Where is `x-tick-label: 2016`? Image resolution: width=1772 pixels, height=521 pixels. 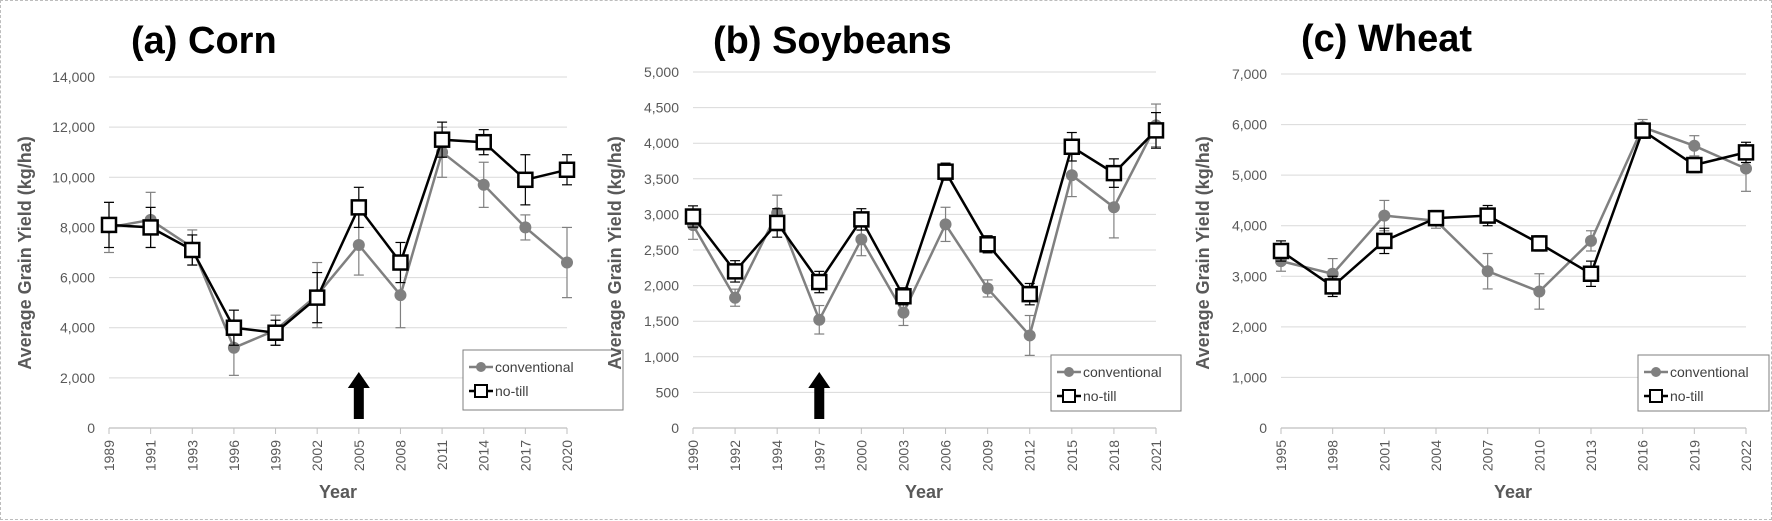 x-tick-label: 2016 is located at coordinates (1643, 455).